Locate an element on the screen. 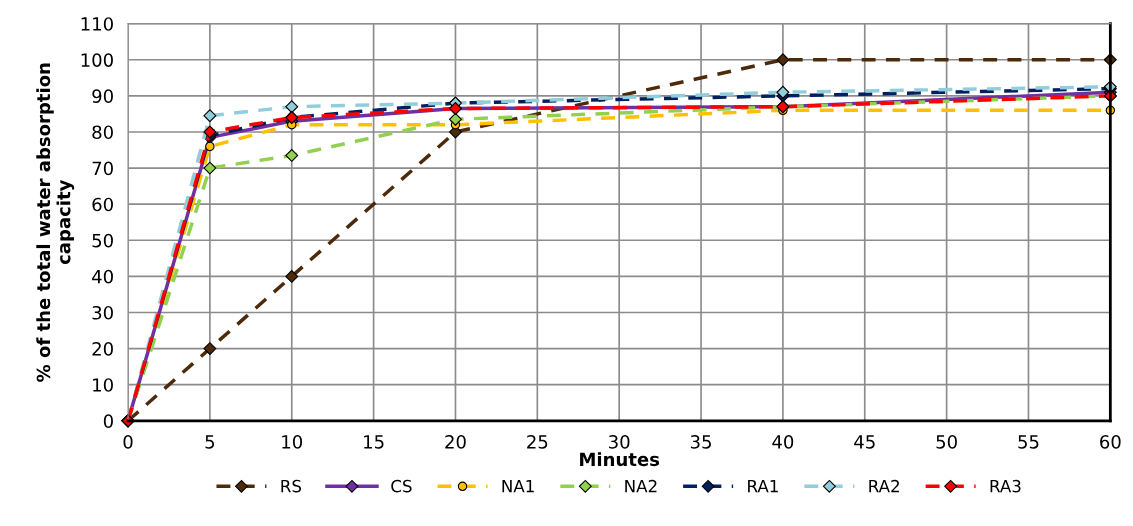 The height and width of the screenshot is (526, 1133). x-tick-label: 35 is located at coordinates (700, 442).